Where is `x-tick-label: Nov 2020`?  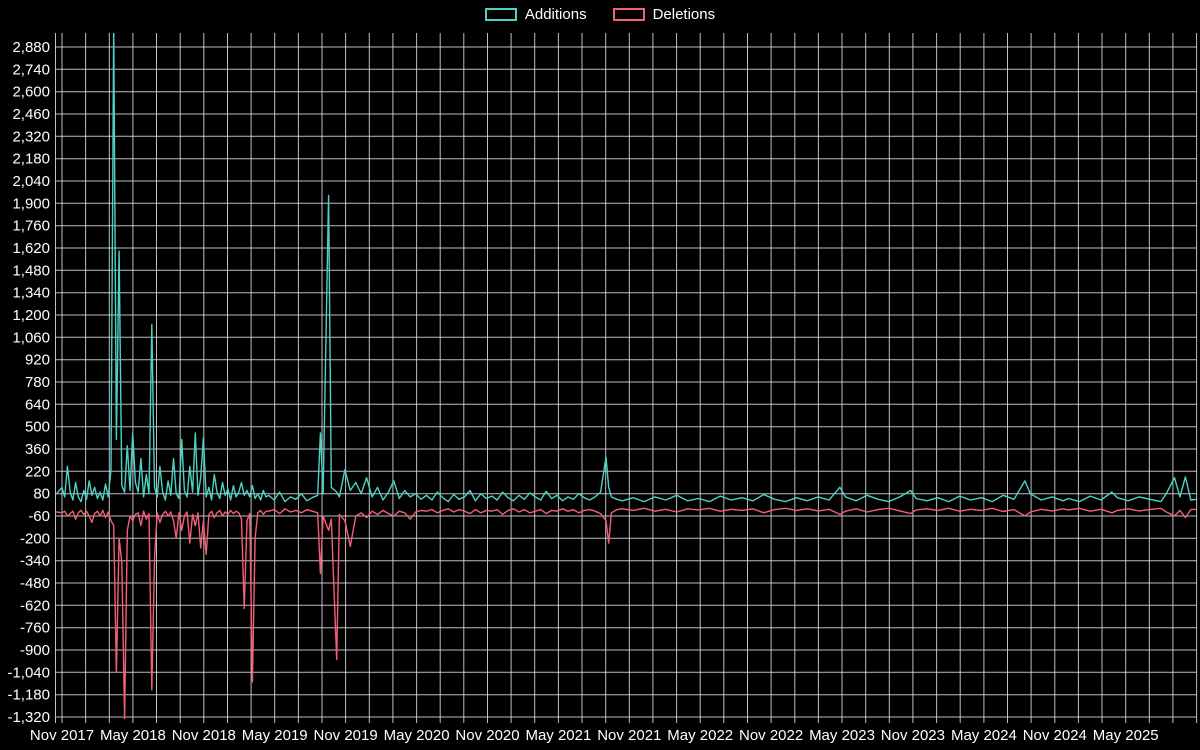
x-tick-label: Nov 2020 is located at coordinates (487, 735).